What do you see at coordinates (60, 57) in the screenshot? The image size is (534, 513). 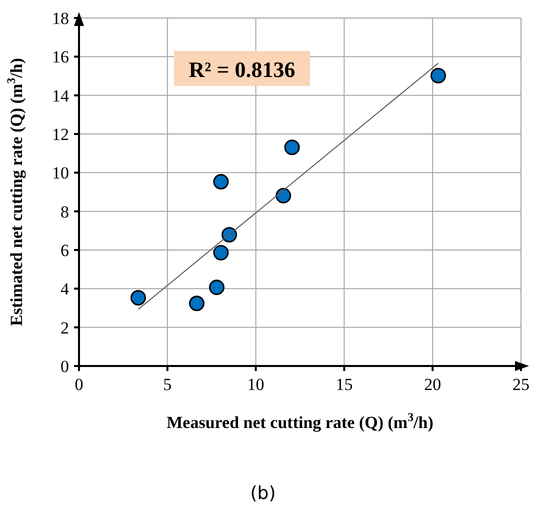 I see `y-tick-label: 16` at bounding box center [60, 57].